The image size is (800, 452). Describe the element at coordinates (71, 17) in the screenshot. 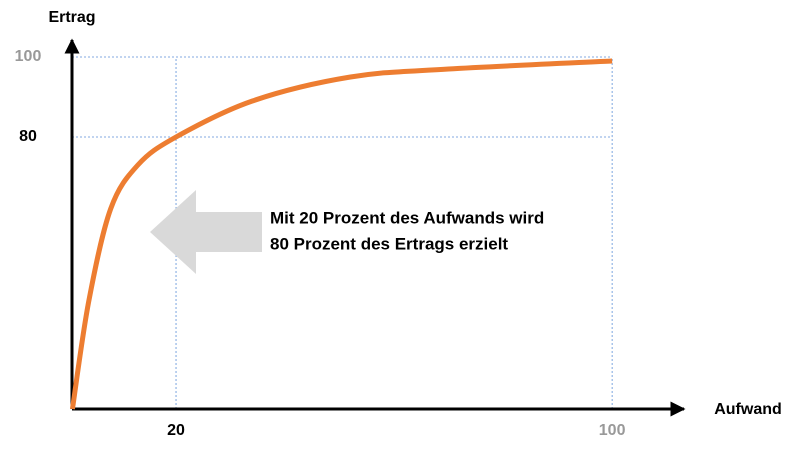

I see `y-axis-label: Ertrag` at that location.